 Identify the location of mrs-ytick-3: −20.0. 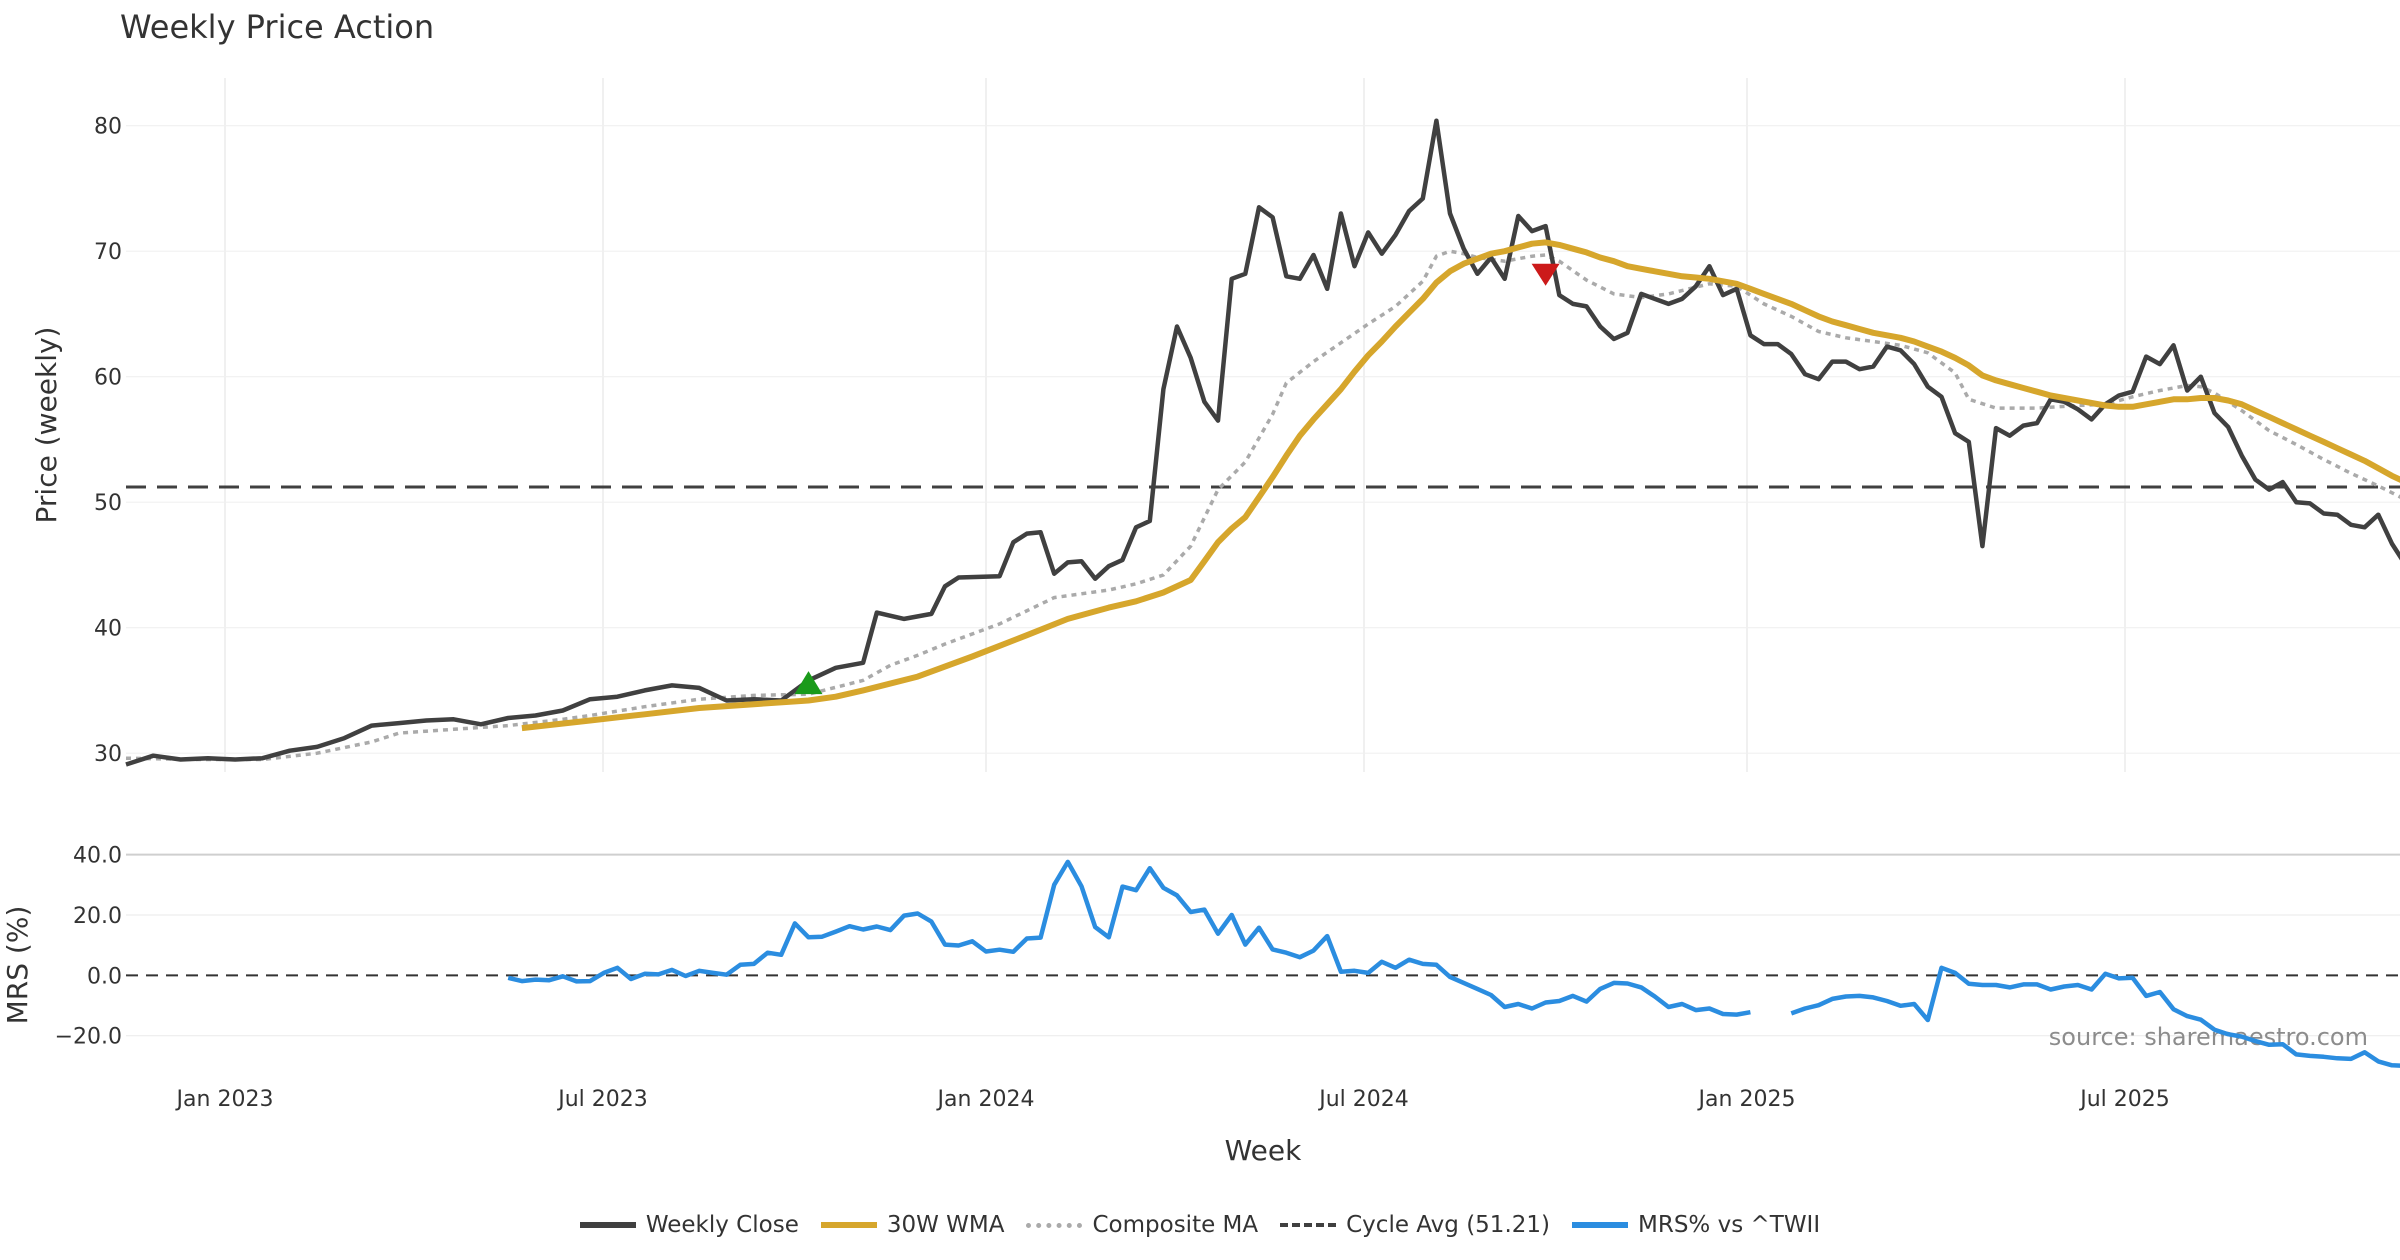
(88, 1037).